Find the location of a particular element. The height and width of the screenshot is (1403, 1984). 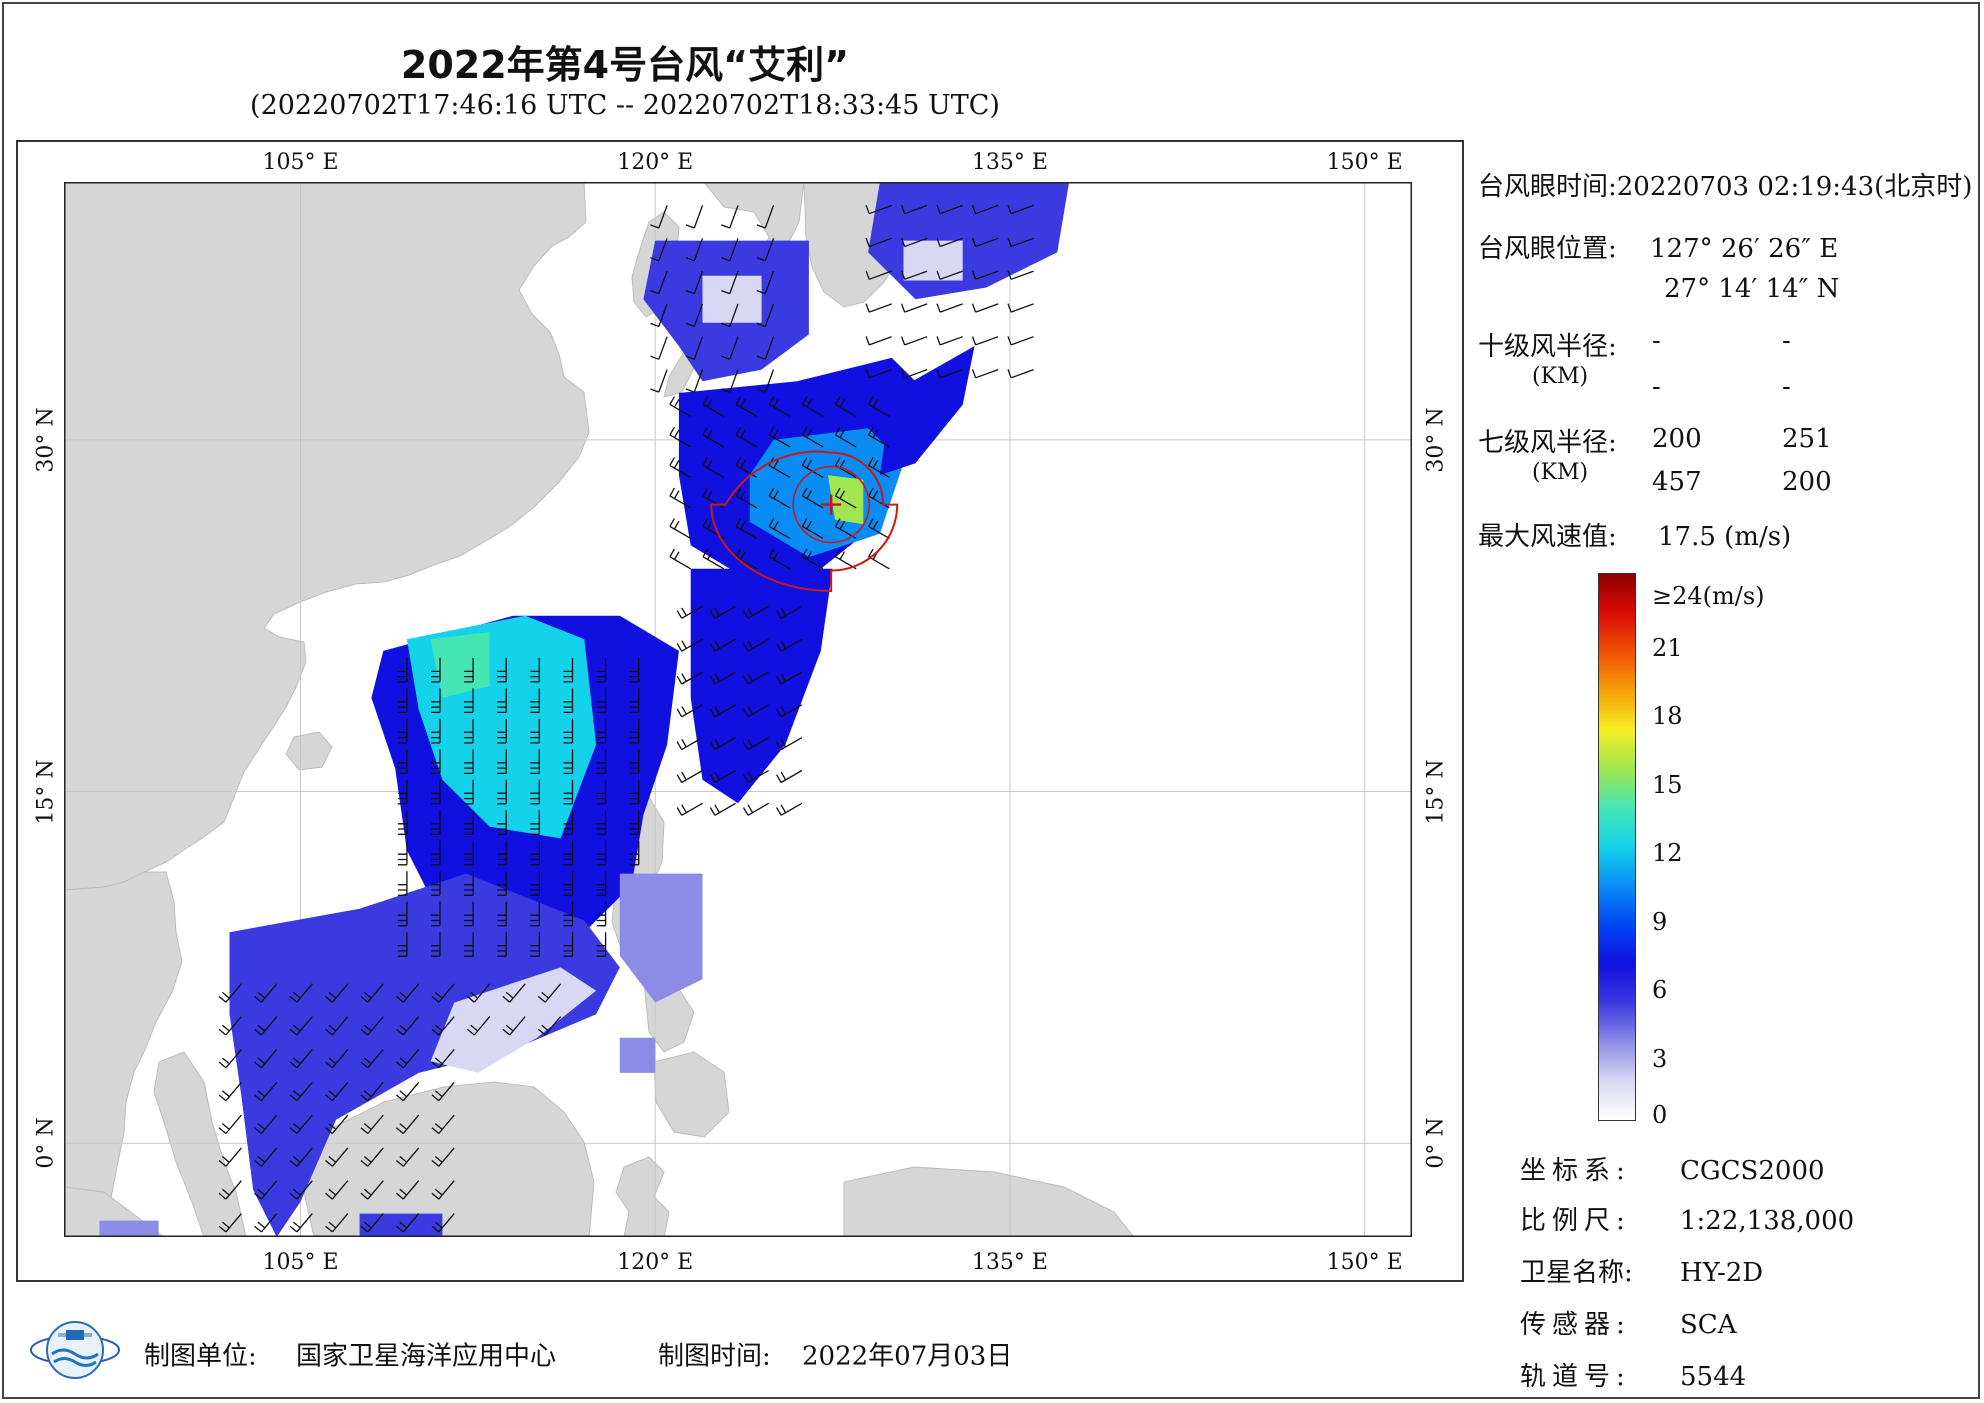

lat-label-right: 30° N is located at coordinates (1436, 440).